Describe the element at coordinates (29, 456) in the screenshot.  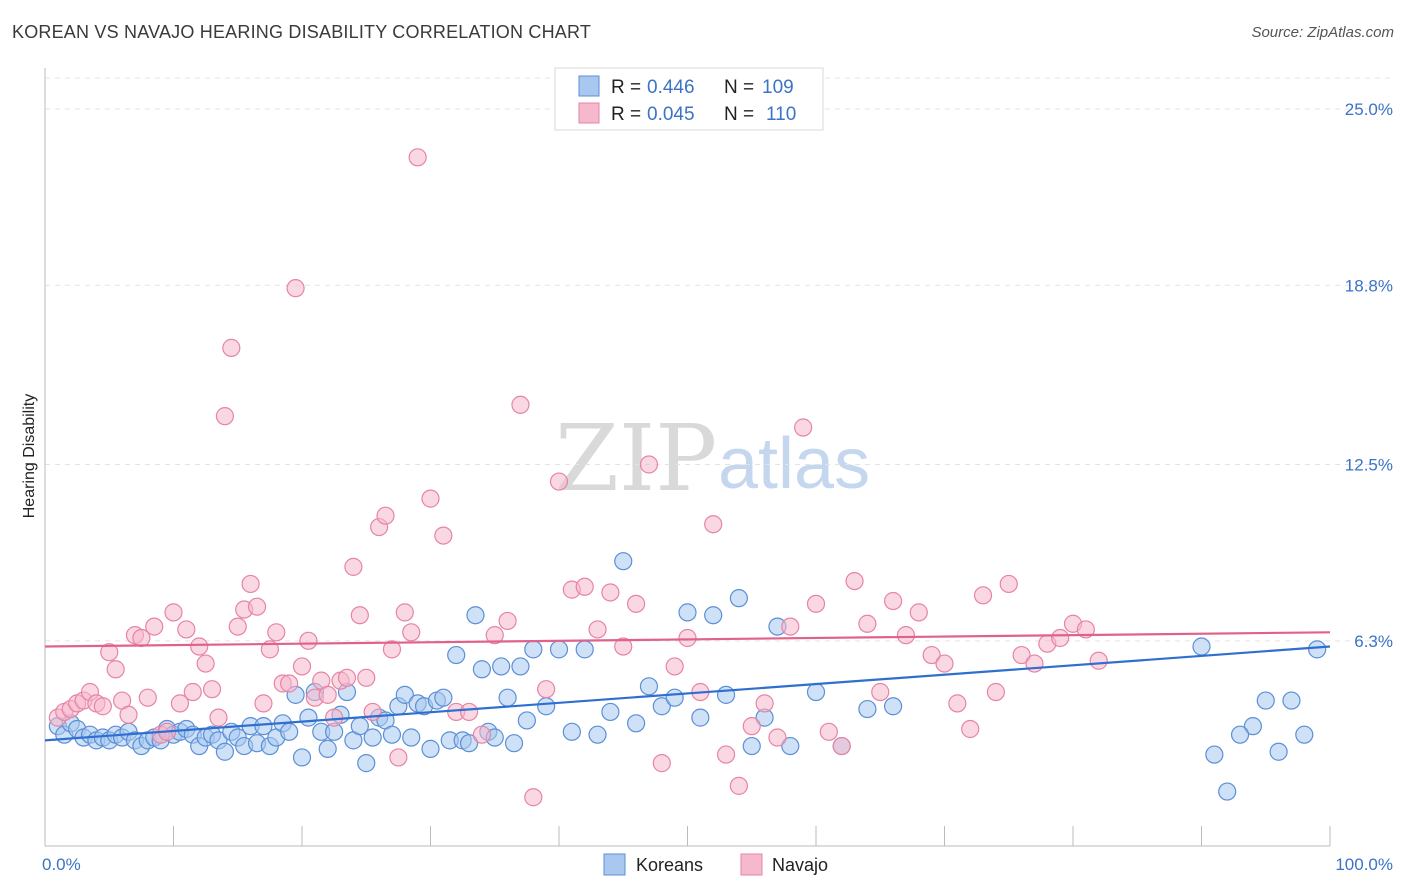
I see `y-axis-title: Hearing Disability` at that location.